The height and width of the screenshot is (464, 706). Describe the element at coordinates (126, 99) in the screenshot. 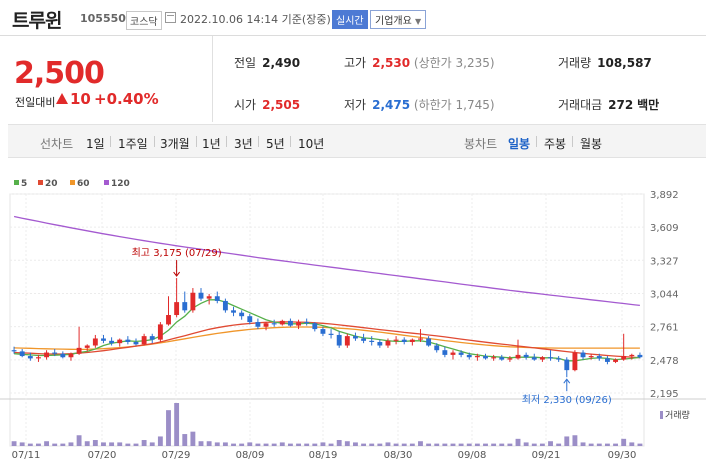

I see `change-percent: +0.40%` at that location.